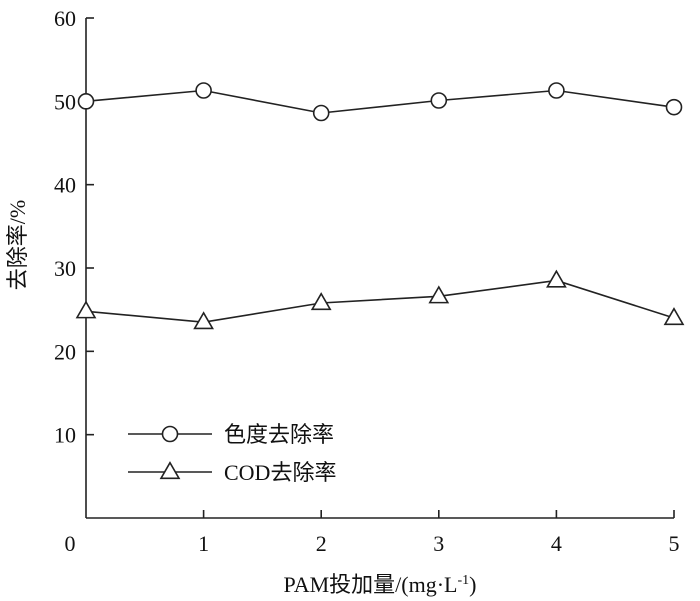 This screenshot has height=601, width=700. What do you see at coordinates (232, 453) in the screenshot?
I see `legend: 色度去除率 COD去除率` at bounding box center [232, 453].